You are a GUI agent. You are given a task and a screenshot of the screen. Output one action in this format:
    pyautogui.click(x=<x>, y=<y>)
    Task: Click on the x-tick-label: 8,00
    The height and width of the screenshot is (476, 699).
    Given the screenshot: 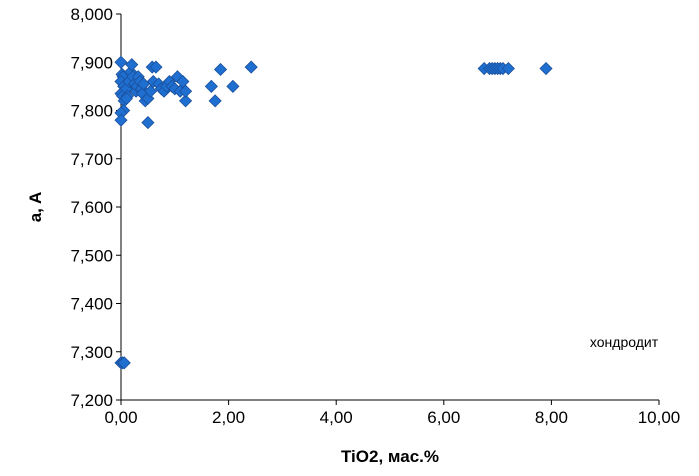 What is the action you would take?
    pyautogui.click(x=551, y=417)
    